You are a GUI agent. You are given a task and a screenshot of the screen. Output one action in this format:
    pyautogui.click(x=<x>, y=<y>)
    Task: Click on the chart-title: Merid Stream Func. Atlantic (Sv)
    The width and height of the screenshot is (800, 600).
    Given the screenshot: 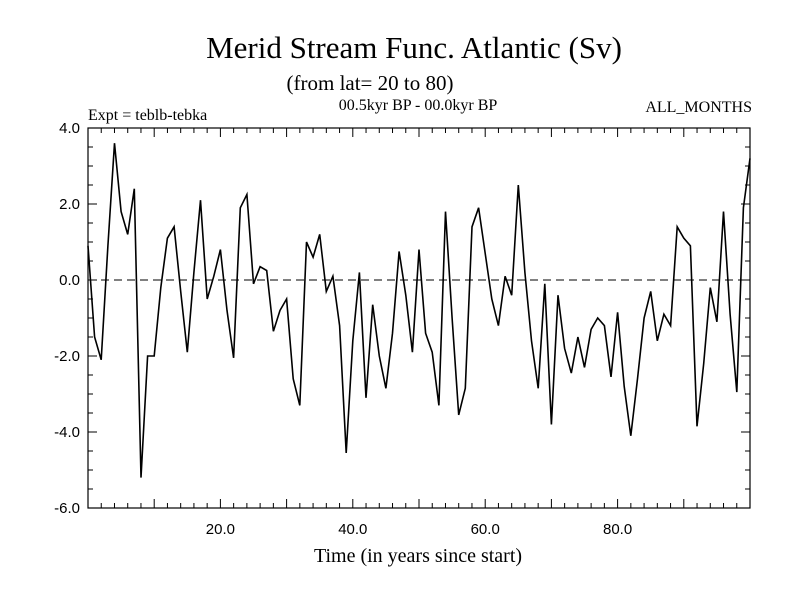 What is the action you would take?
    pyautogui.click(x=414, y=47)
    